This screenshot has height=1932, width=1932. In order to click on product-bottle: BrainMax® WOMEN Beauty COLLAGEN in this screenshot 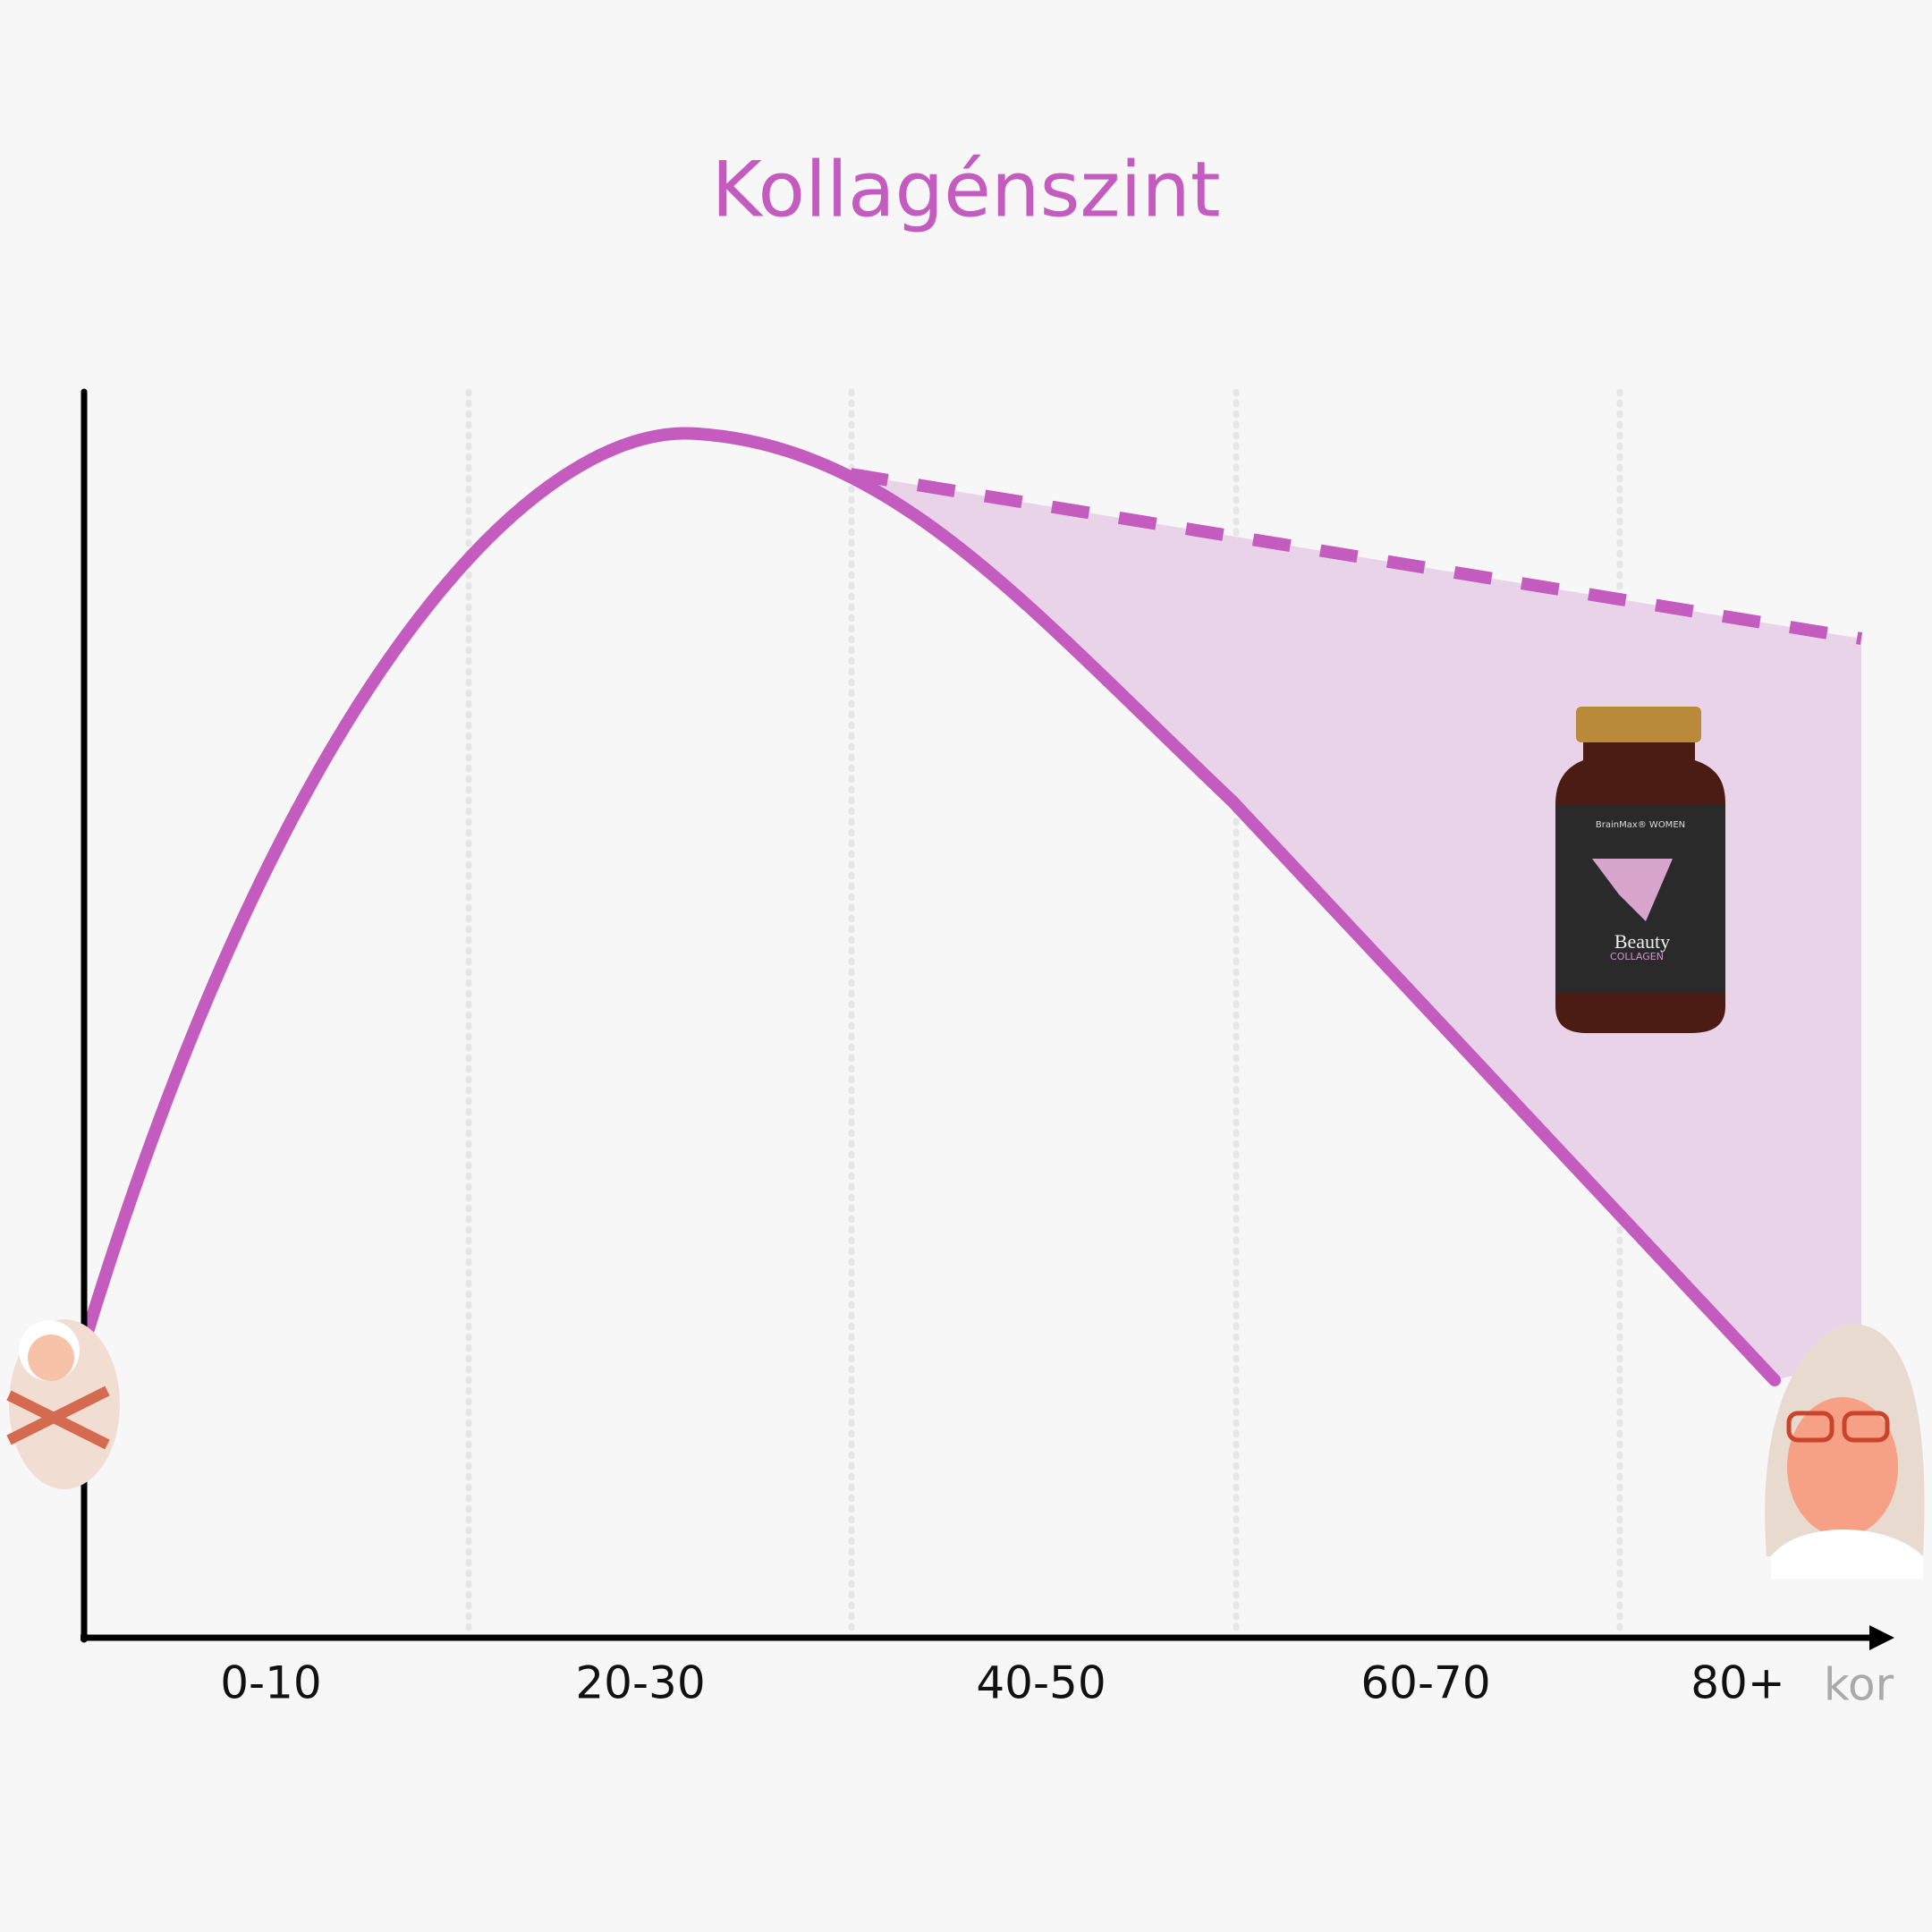, I will do `click(1640, 870)`.